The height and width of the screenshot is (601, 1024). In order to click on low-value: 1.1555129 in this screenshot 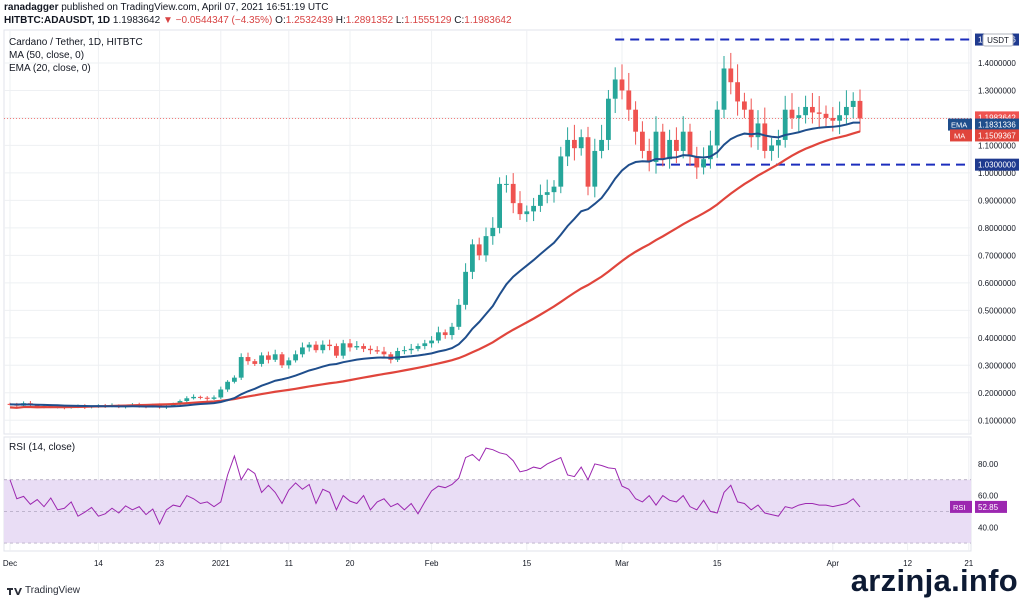, I will do `click(428, 20)`.